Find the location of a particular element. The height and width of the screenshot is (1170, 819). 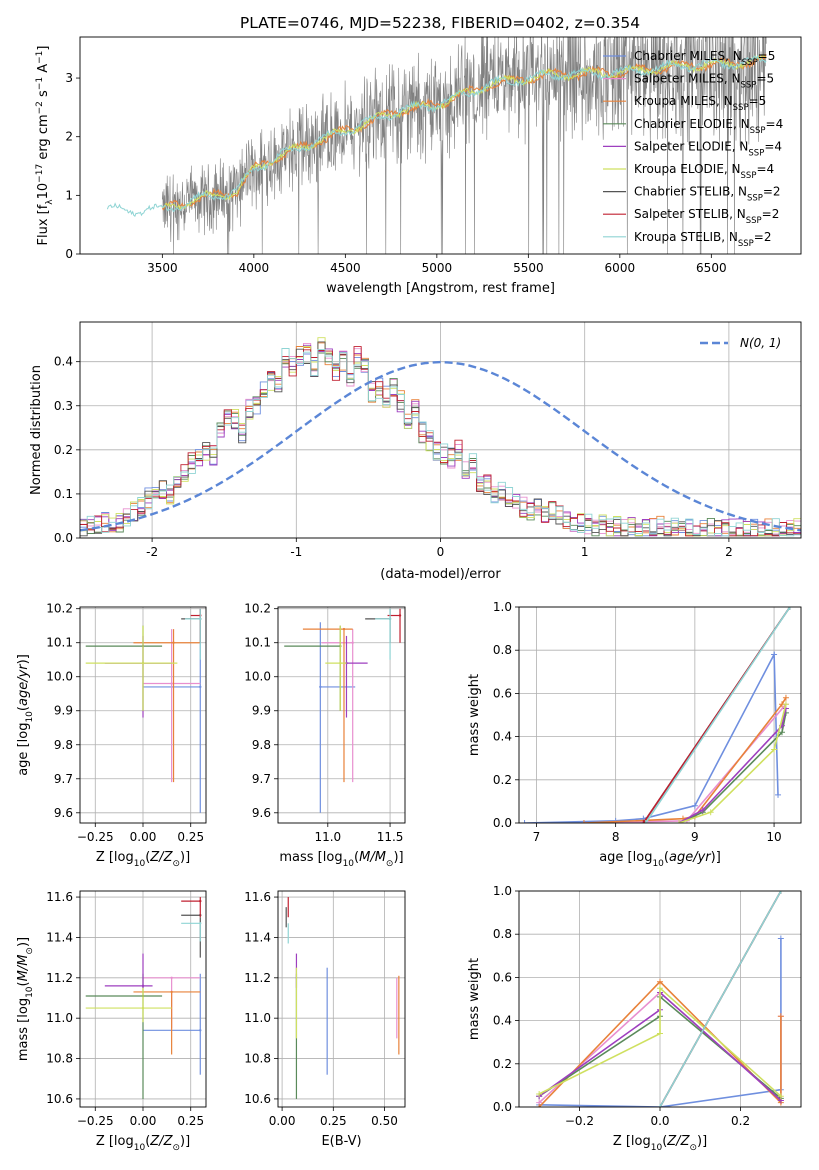

legend-entry: Salpeter MILES, NSSP=5 is located at coordinates (704, 81).